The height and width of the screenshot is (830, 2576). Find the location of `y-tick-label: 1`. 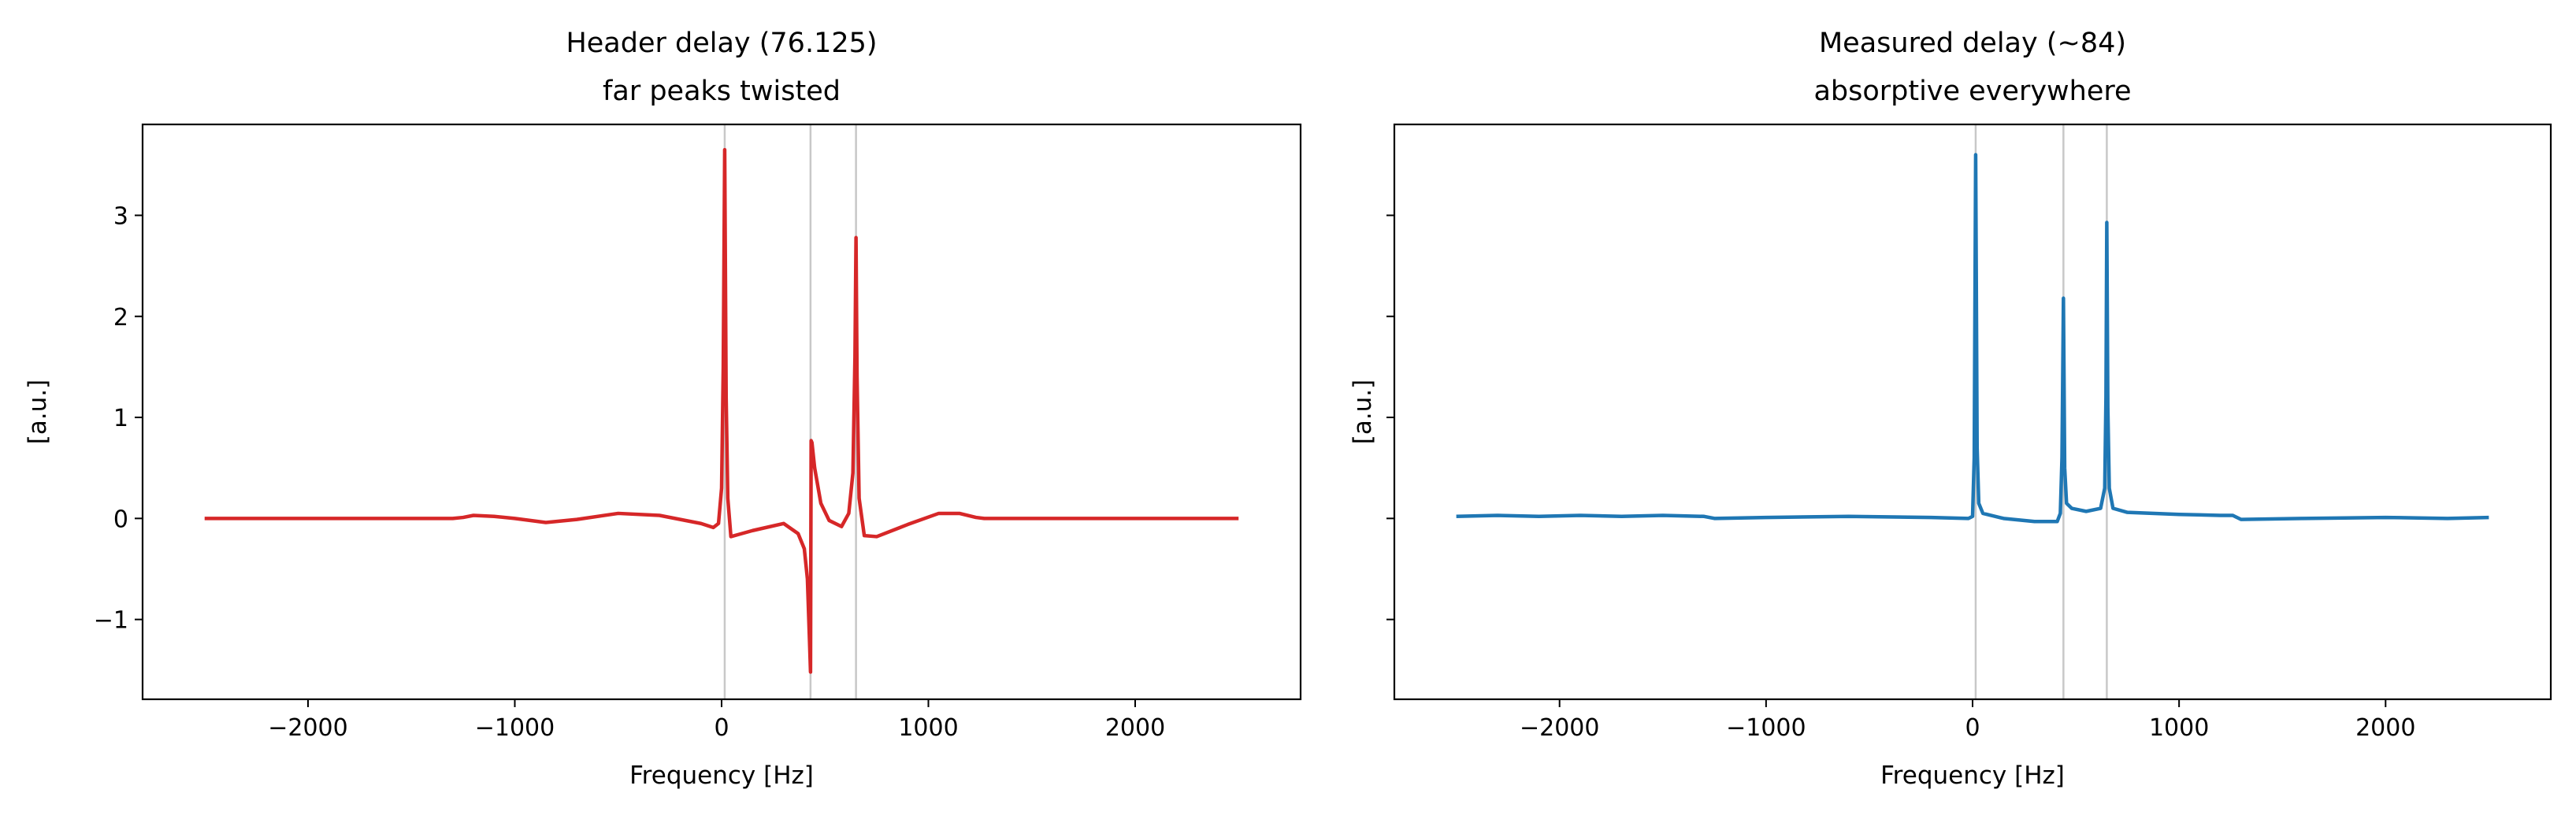

y-tick-label: 1 is located at coordinates (120, 418).